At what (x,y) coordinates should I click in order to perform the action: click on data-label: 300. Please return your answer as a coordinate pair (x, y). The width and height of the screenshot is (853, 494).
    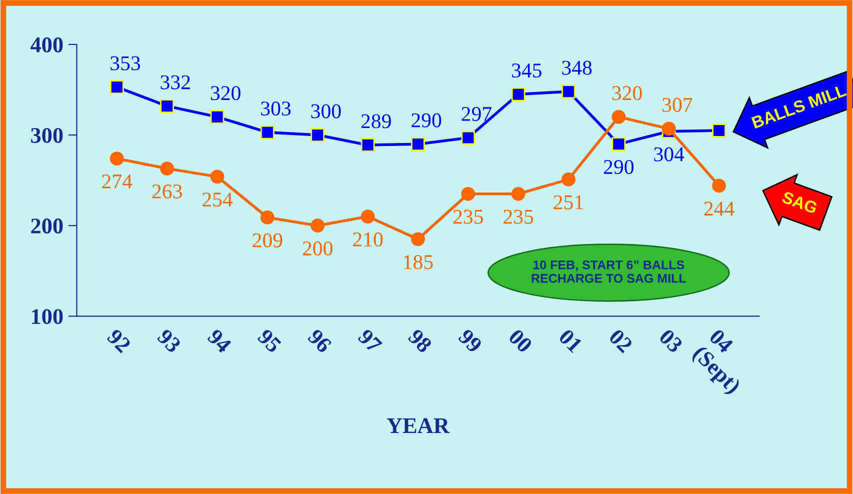
    Looking at the image, I should click on (326, 111).